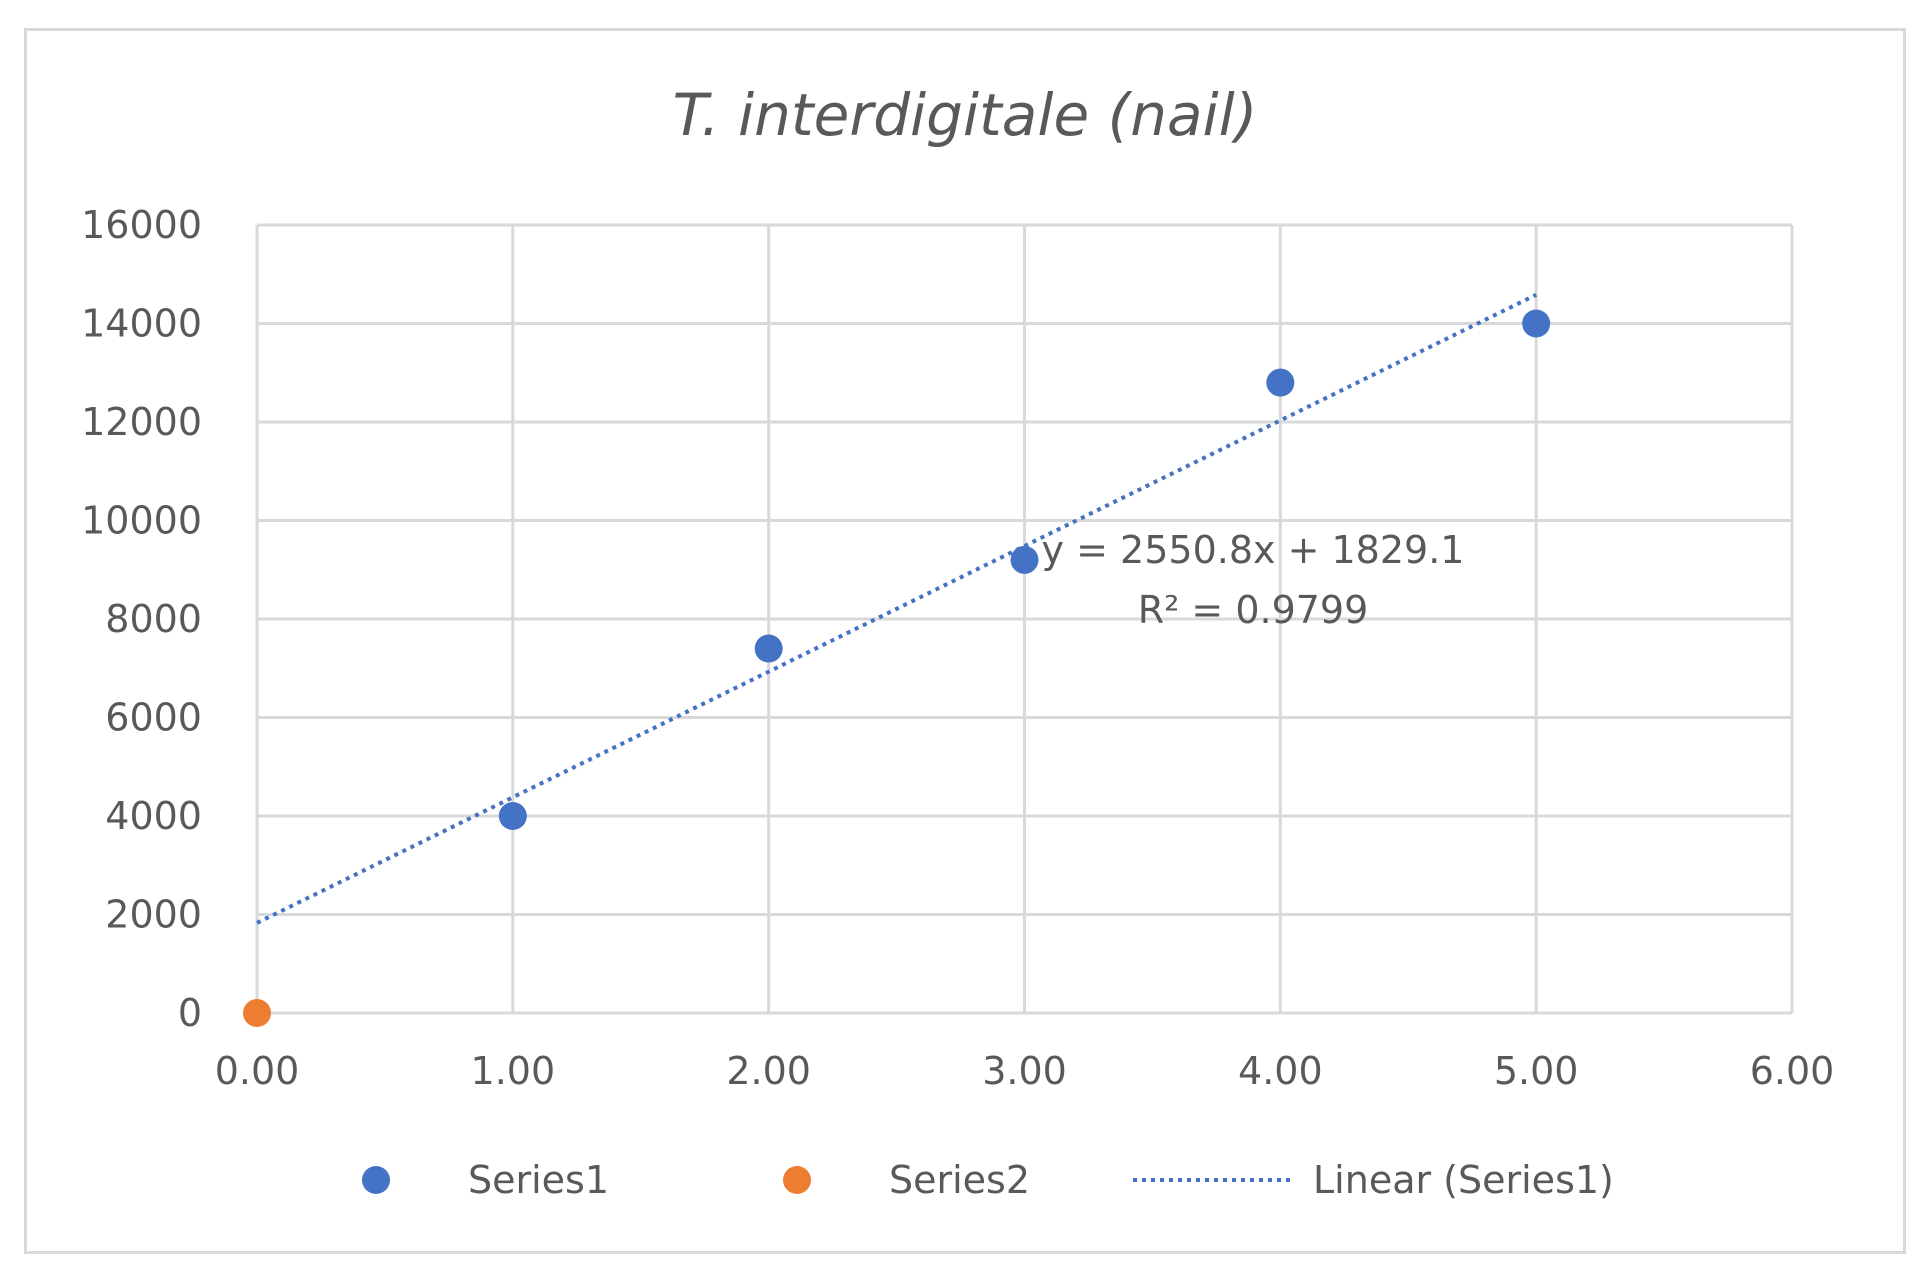 This screenshot has width=1931, height=1280. What do you see at coordinates (1253, 550) in the screenshot?
I see `trendline-equation-label: y = 2550.8x + 1829.1` at bounding box center [1253, 550].